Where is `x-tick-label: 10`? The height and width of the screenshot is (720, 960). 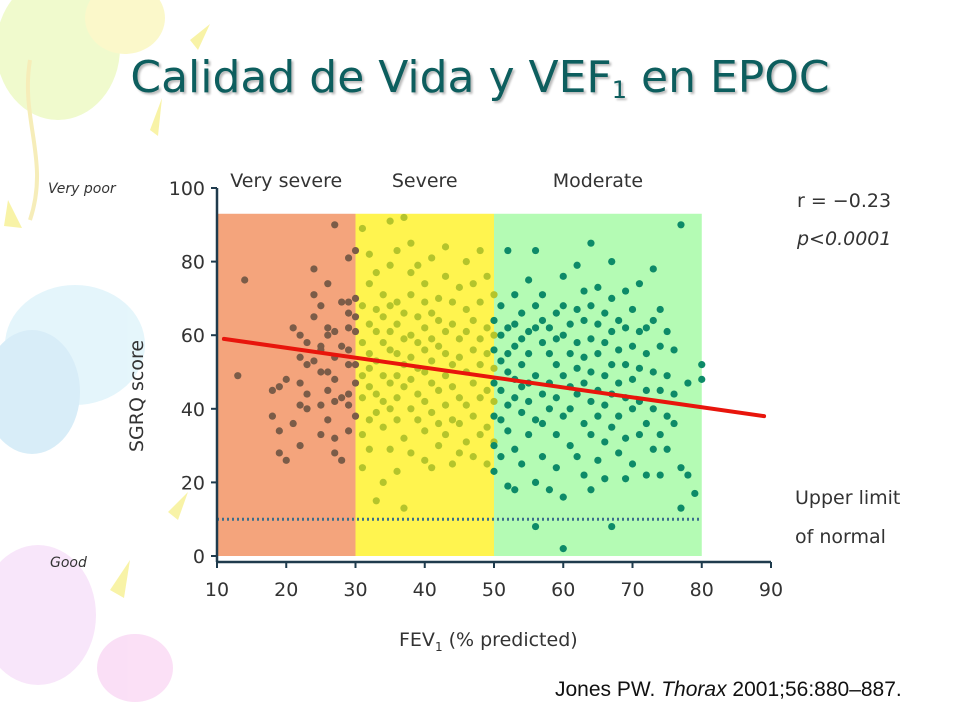
x-tick-label: 10 is located at coordinates (217, 590).